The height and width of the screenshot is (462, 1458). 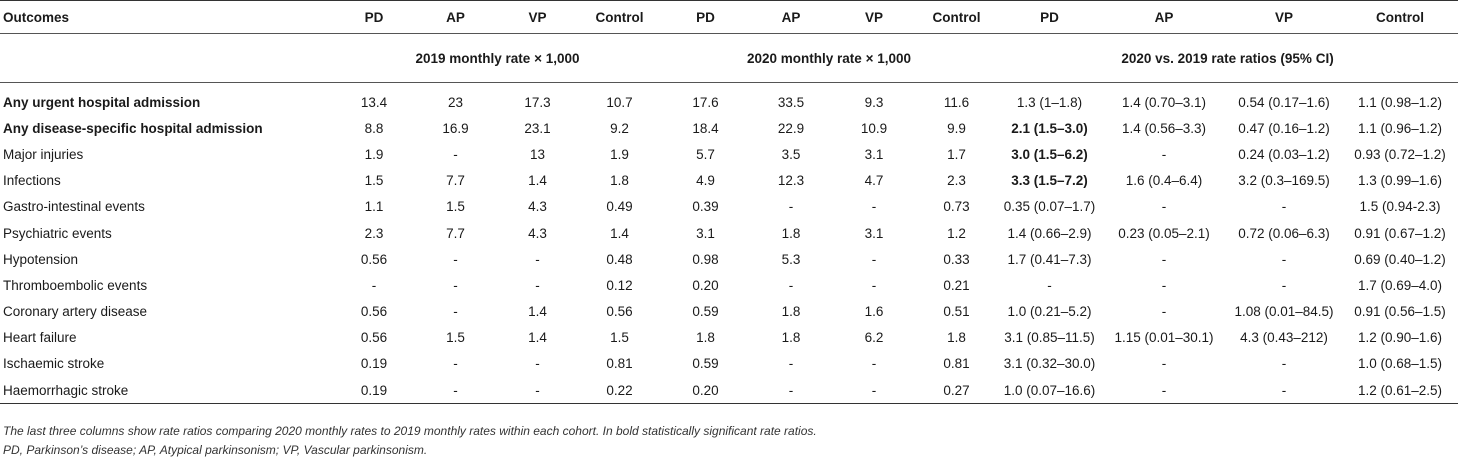 I want to click on table-cell: 2.3, so click(x=956, y=181).